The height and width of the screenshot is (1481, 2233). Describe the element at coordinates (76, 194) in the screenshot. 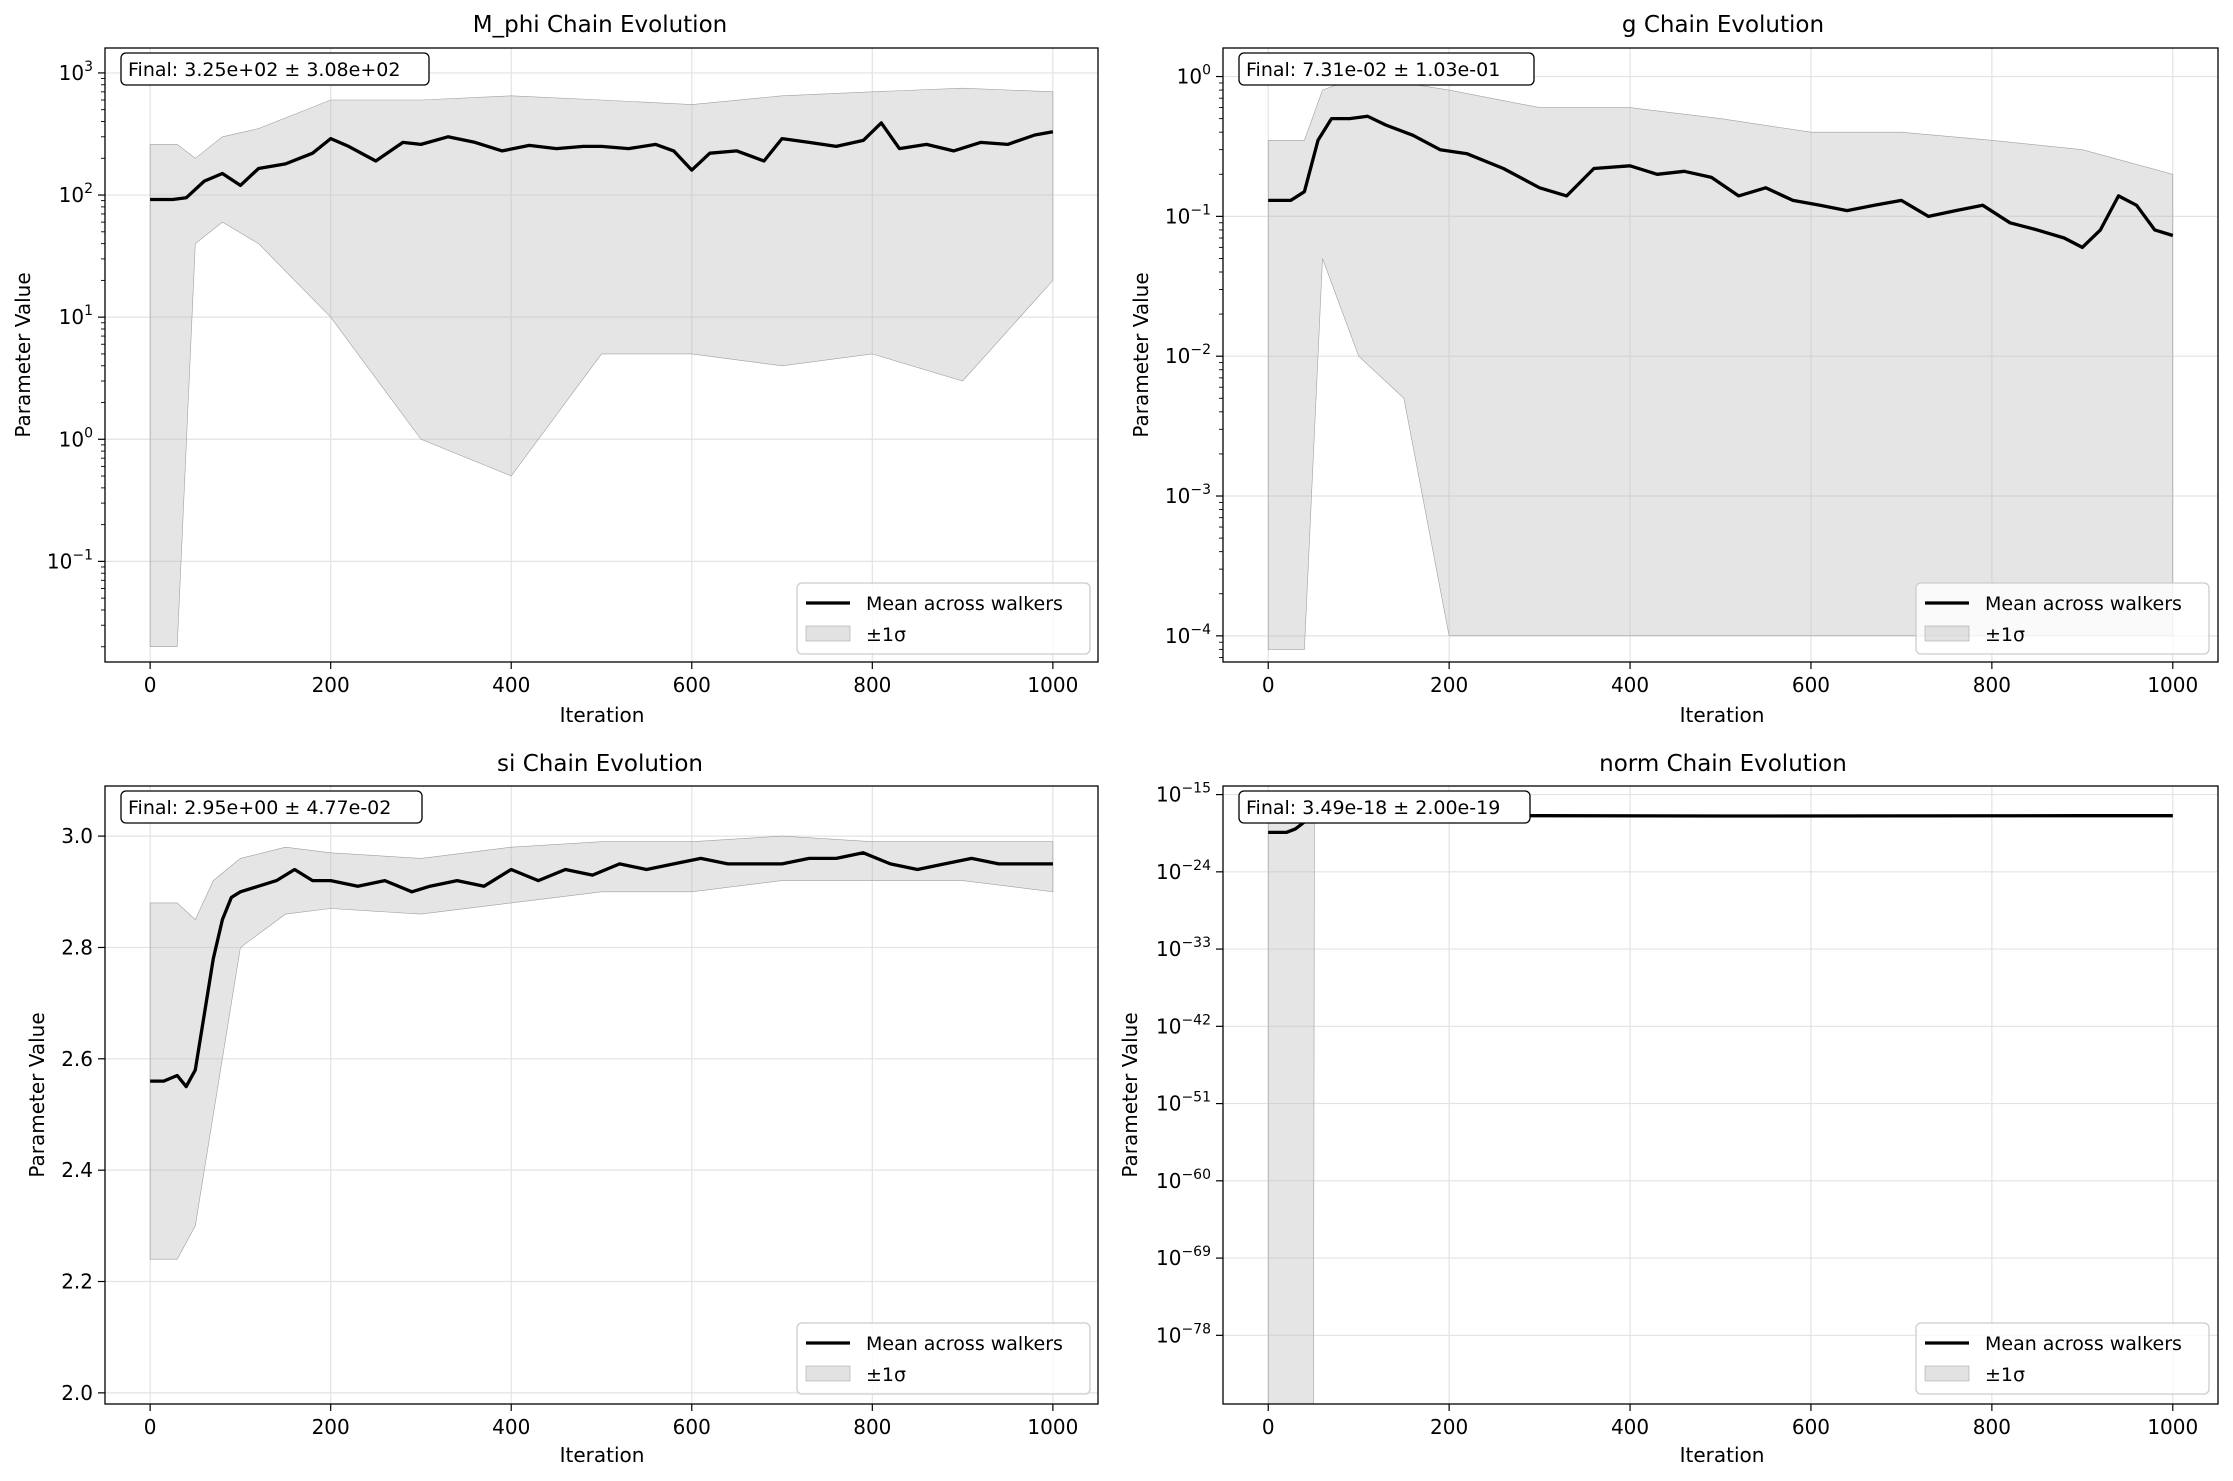

I see `y-tick-label: 10²` at that location.